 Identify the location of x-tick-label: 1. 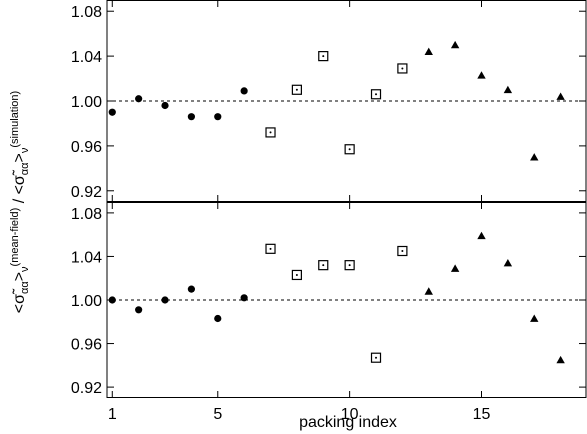
(112, 414).